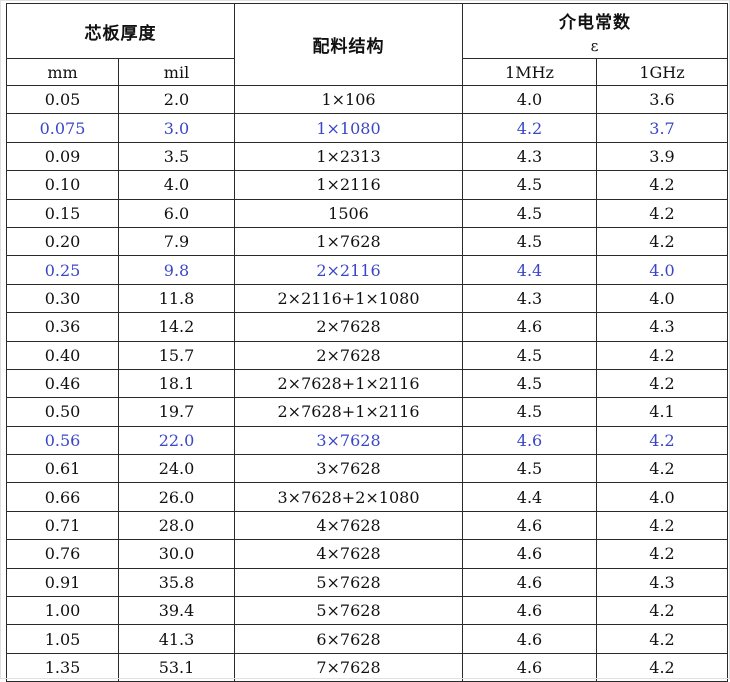  I want to click on cell-mm: 0.56, so click(62, 440).